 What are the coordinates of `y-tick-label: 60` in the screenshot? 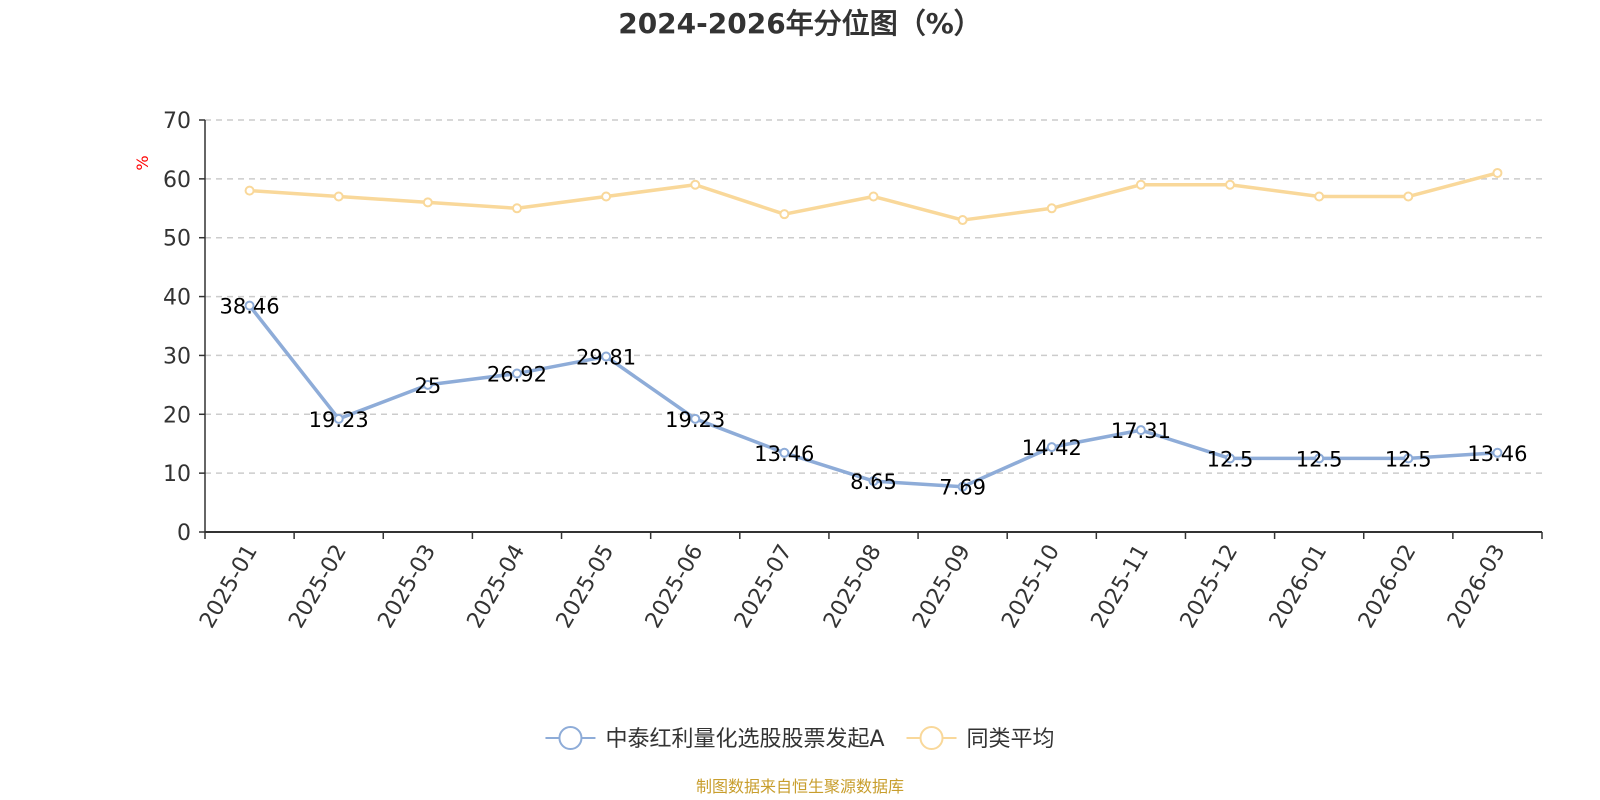 It's located at (177, 180).